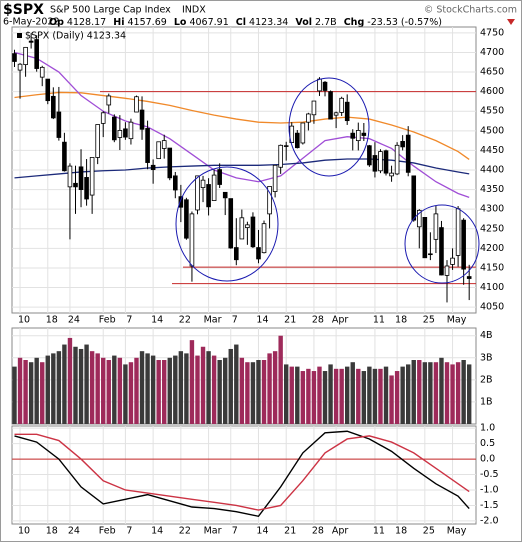  What do you see at coordinates (75, 36) in the screenshot?
I see `legend-label: $SPX (Daily) 4123.34` at bounding box center [75, 36].